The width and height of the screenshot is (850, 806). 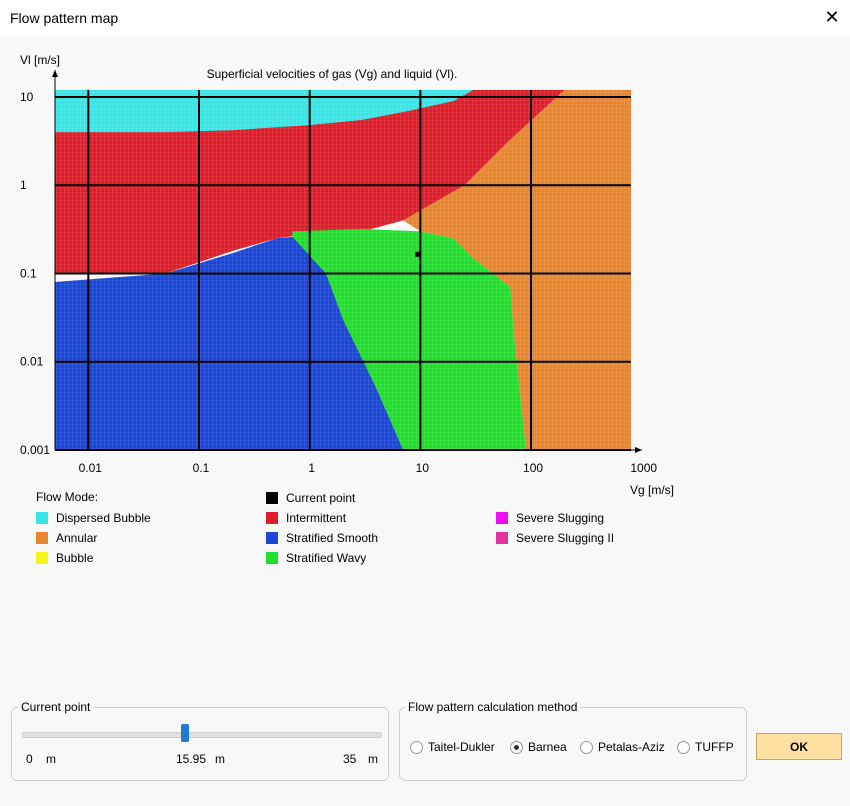 I want to click on y-tick-label: 0.01, so click(x=32, y=362).